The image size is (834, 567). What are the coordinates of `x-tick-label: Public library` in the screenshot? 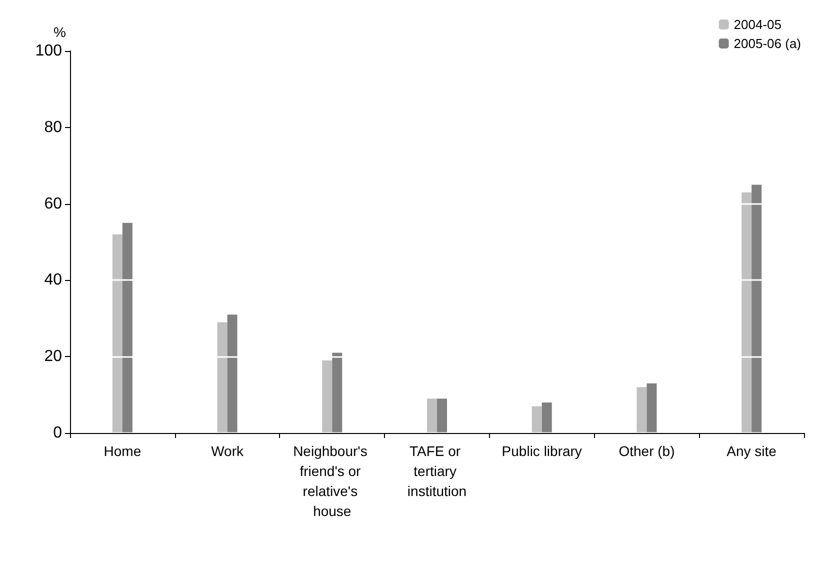 It's located at (542, 451).